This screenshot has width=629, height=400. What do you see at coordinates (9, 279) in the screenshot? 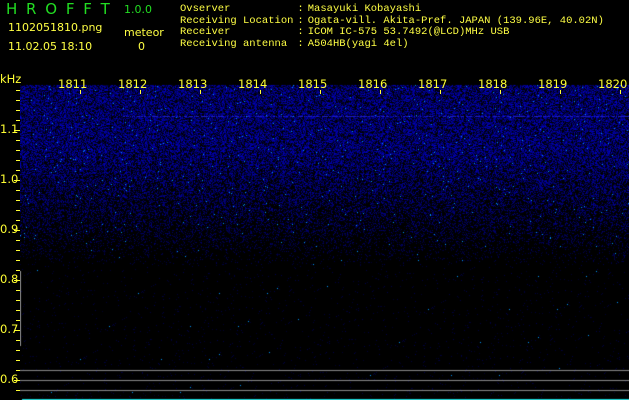
I see `freq-tick-label: 0.8` at bounding box center [9, 279].